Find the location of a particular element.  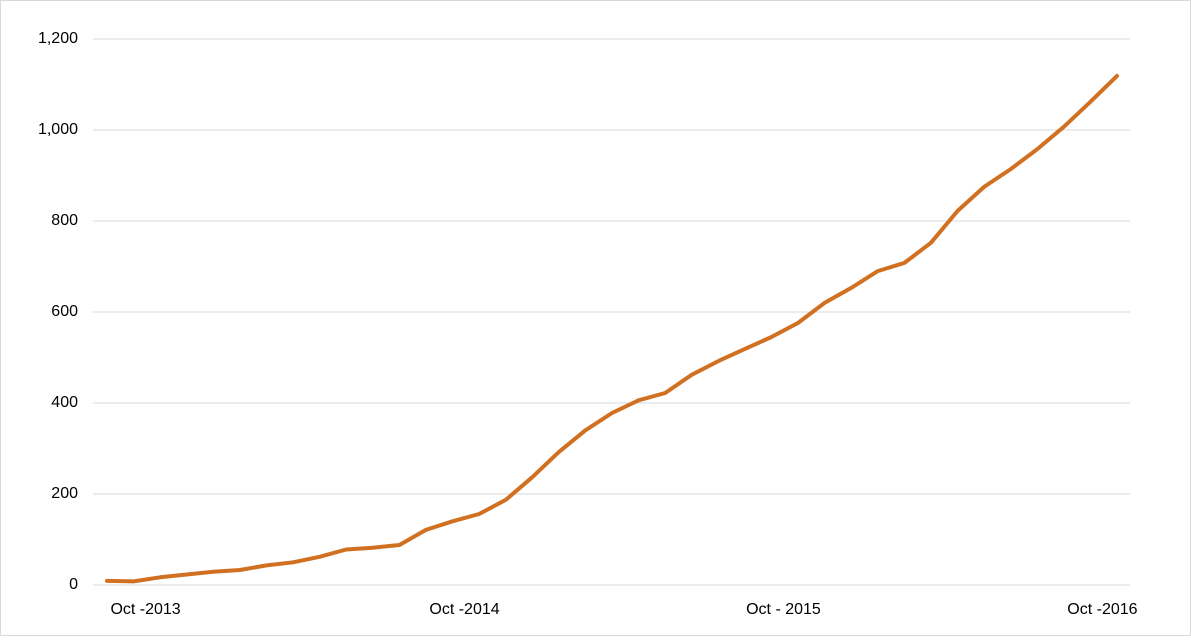

y-tick-label: 400 is located at coordinates (64, 402).